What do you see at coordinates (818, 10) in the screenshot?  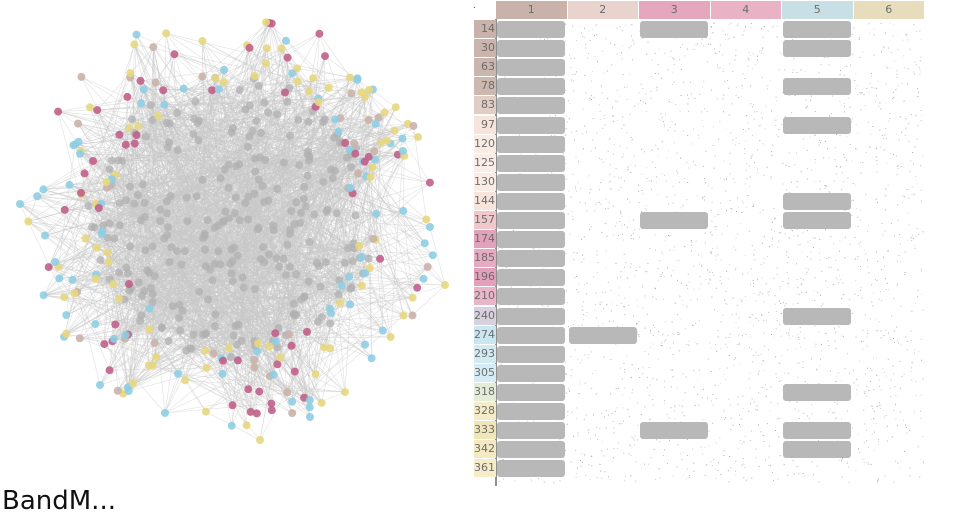 I see `matrix-column-header-5: 5` at bounding box center [818, 10].